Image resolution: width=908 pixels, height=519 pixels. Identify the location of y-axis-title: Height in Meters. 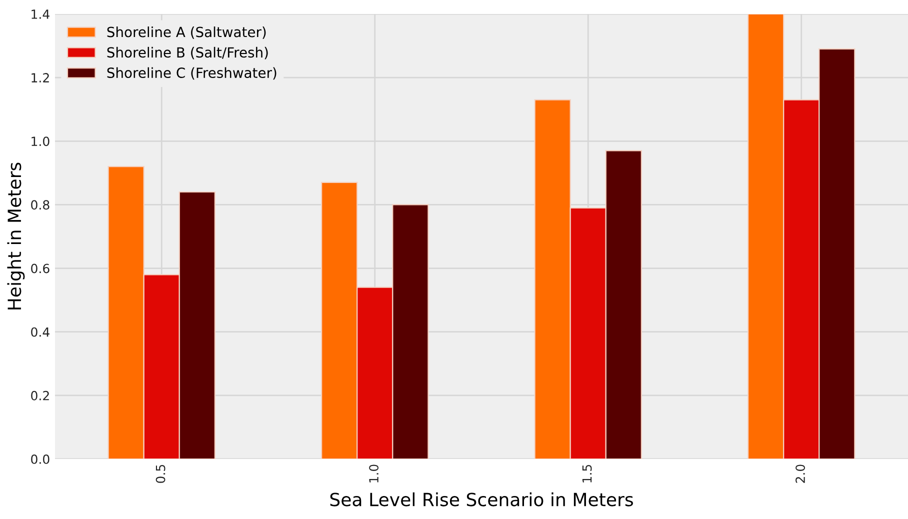
(16, 236).